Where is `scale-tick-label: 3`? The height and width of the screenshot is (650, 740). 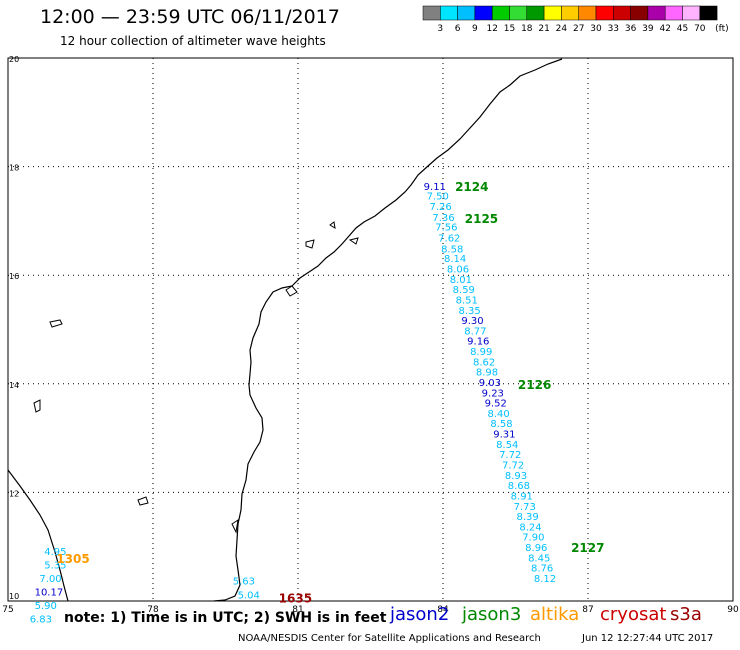
scale-tick-label: 3 is located at coordinates (440, 29).